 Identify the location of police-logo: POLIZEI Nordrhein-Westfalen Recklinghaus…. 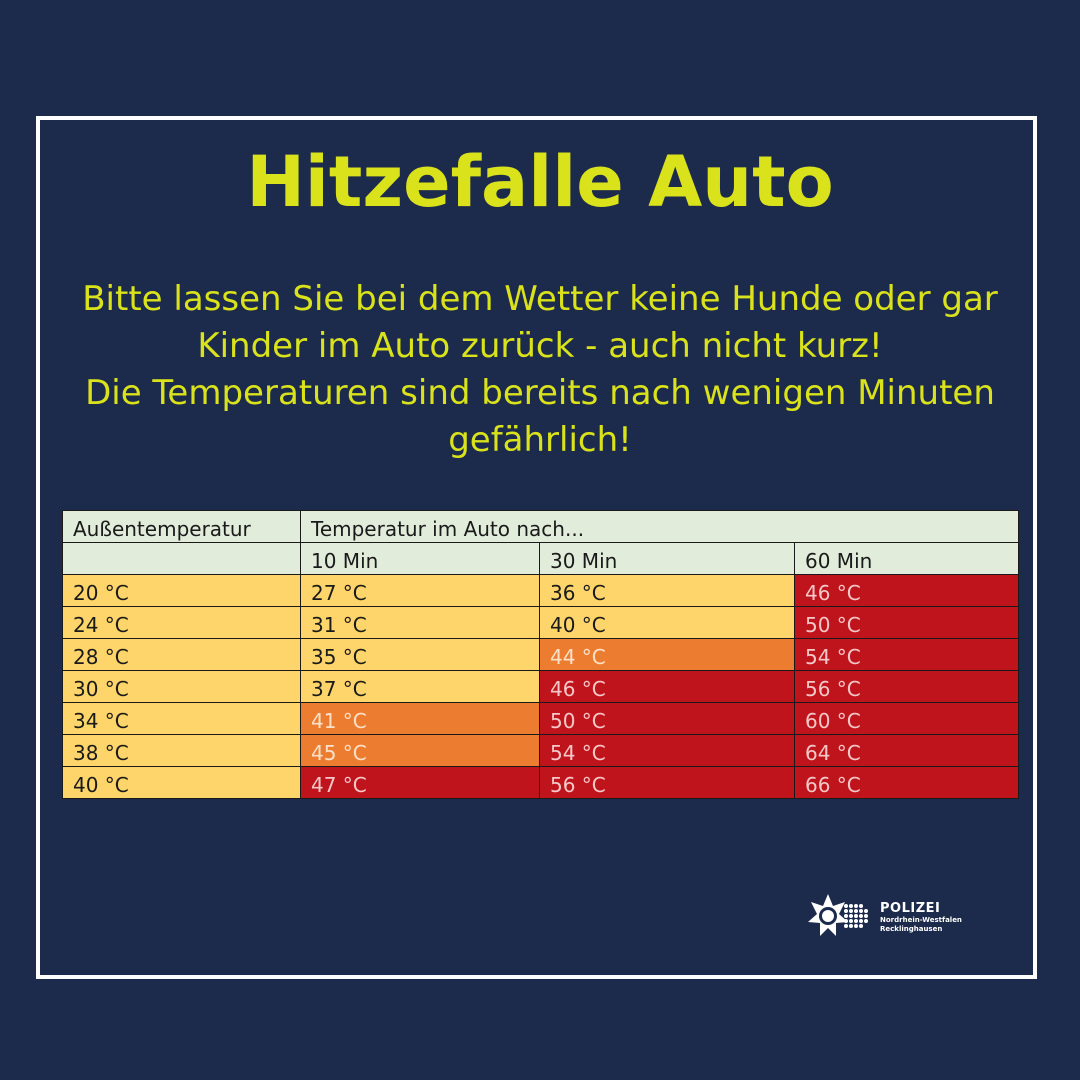
(884, 917).